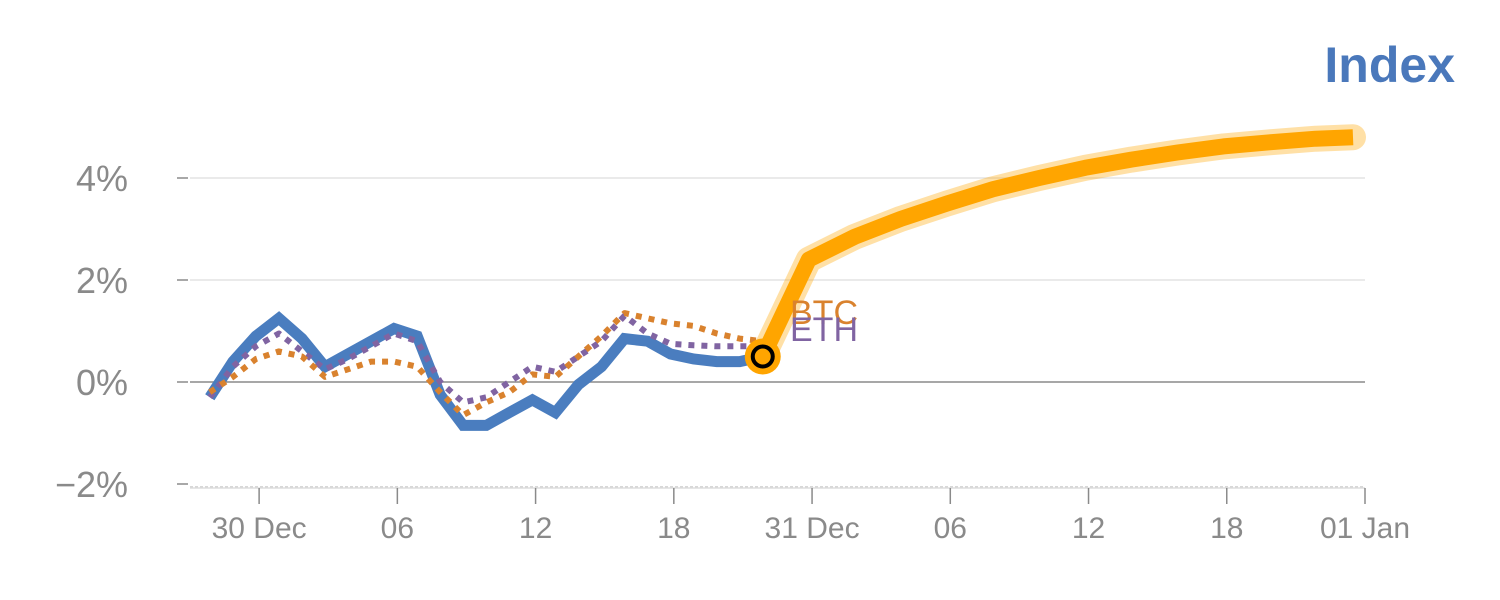 Image resolution: width=1500 pixels, height=600 pixels. I want to click on y-tick-label: −2%, so click(91, 484).